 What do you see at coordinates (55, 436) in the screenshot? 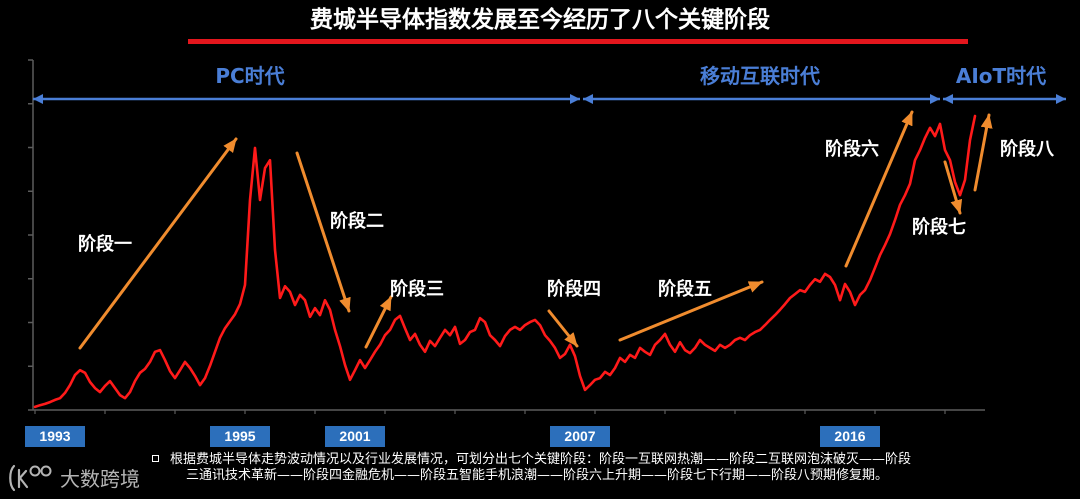
I see `year-tick-label: 1993` at bounding box center [55, 436].